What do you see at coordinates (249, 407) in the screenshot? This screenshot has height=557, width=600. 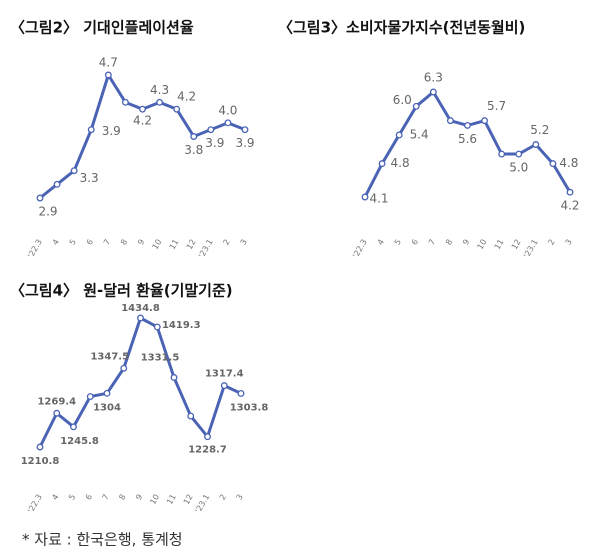 I see `data-label: 1303.8` at bounding box center [249, 407].